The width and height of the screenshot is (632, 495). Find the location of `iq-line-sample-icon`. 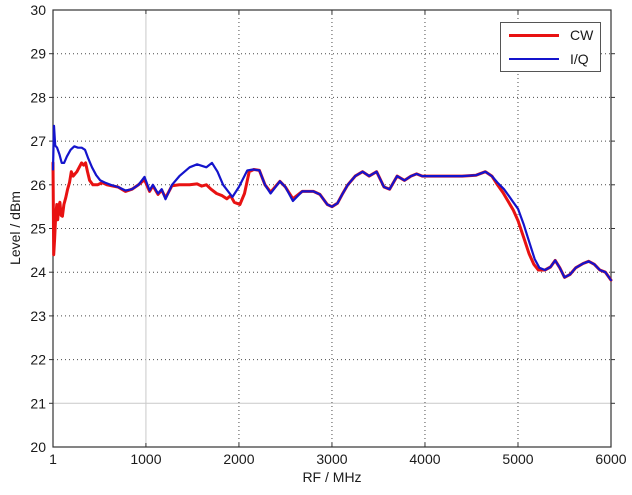

iq-line-sample-icon is located at coordinates (534, 59).